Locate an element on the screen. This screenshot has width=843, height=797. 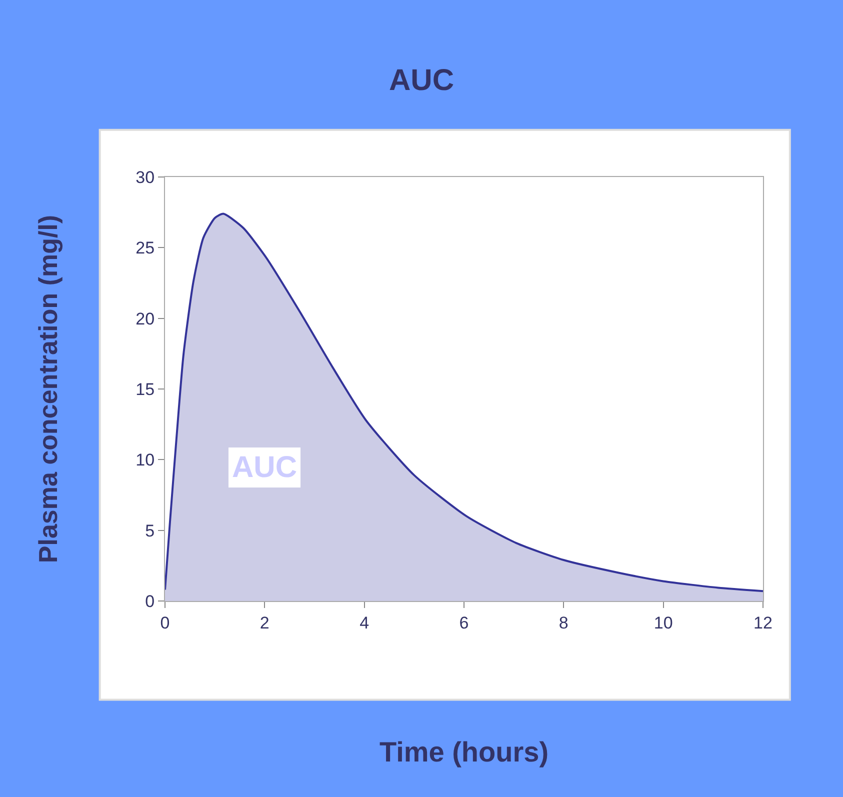
y-tick-label: 5 is located at coordinates (150, 530).